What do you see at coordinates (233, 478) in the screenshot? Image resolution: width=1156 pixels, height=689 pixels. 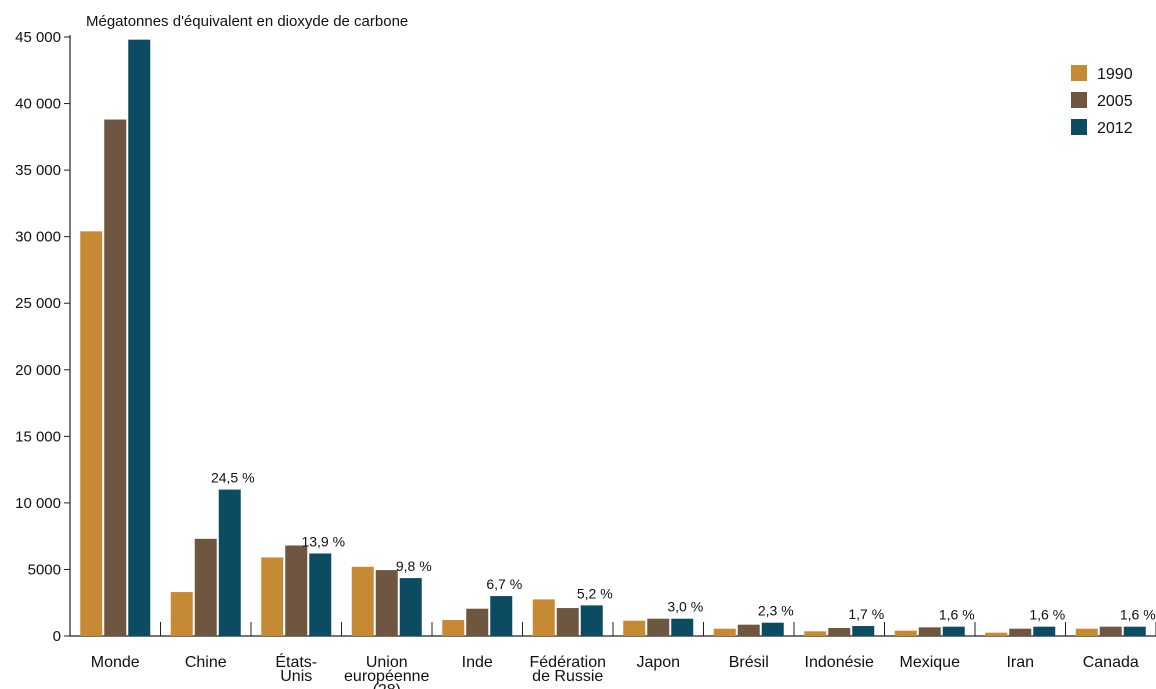 I see `share-data-label: 24,5 %` at bounding box center [233, 478].